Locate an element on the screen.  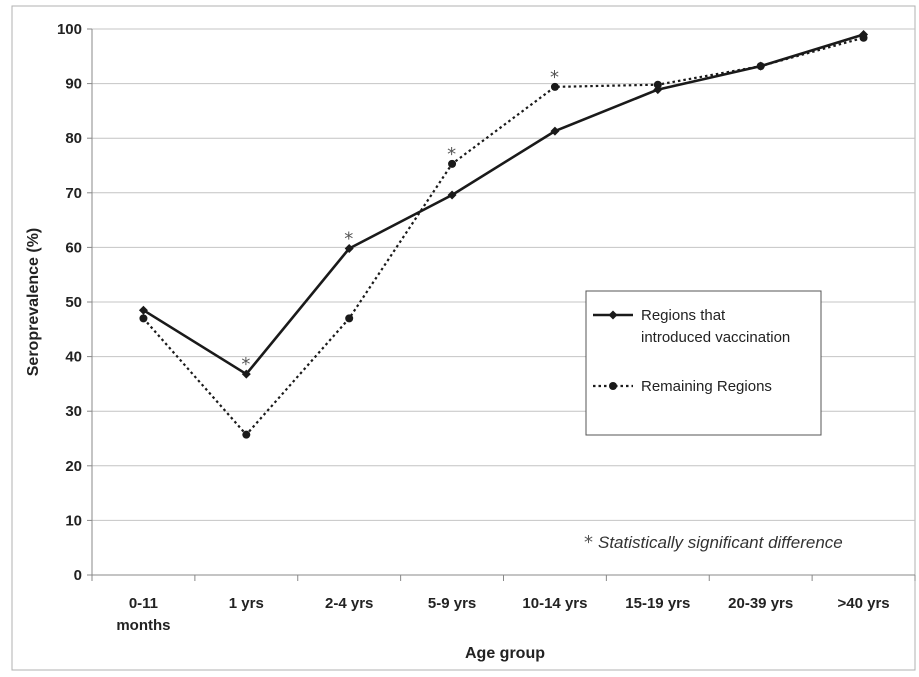
y-tick-label-40: 40 is located at coordinates (73, 357).